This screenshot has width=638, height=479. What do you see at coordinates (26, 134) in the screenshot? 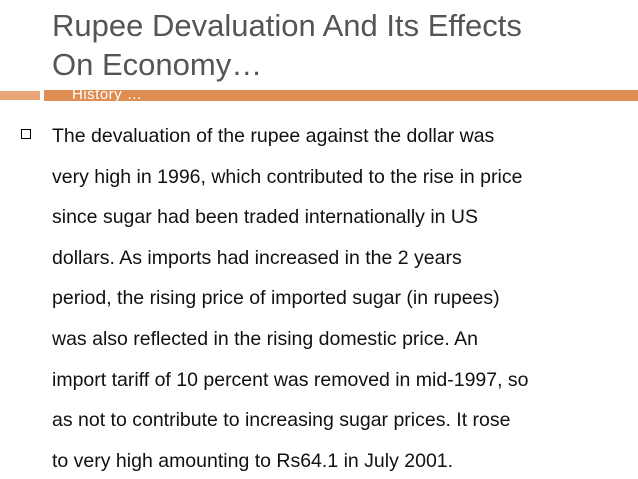
I see `square-bullet-icon` at bounding box center [26, 134].